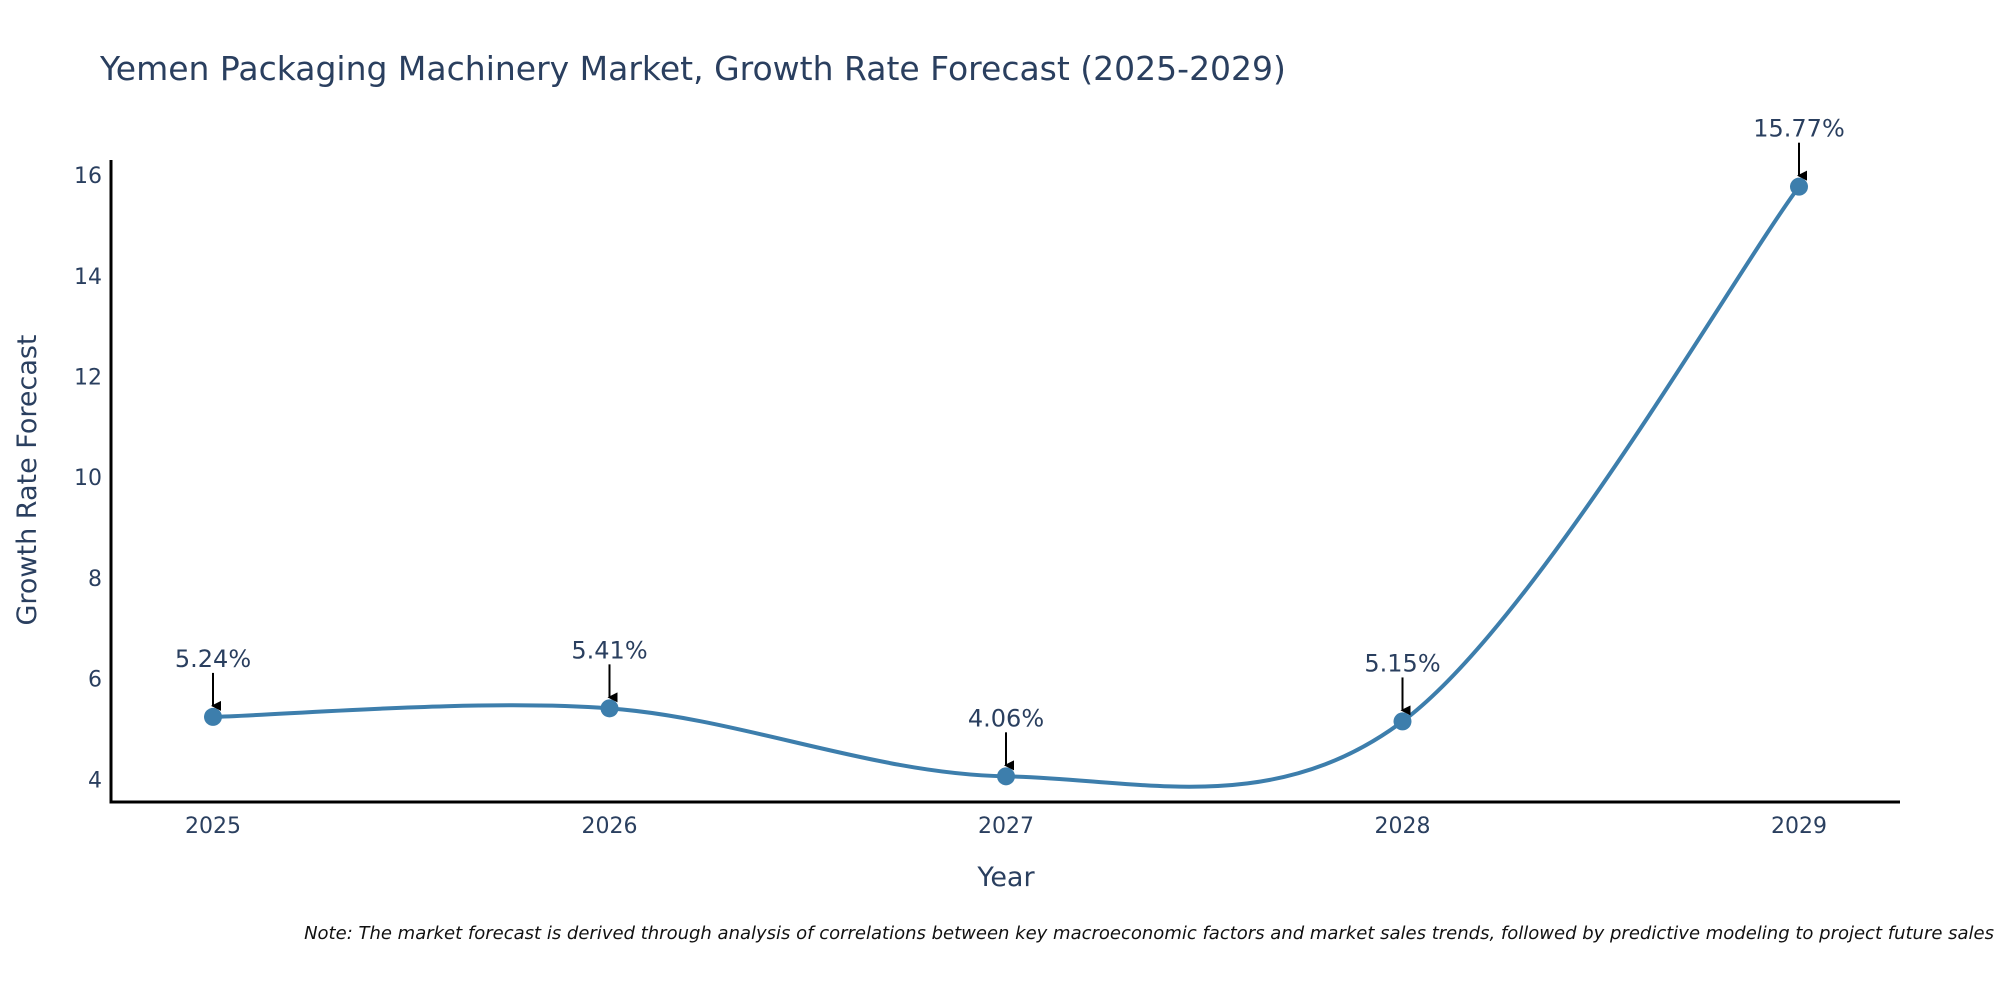 The height and width of the screenshot is (1000, 2000). What do you see at coordinates (609, 650) in the screenshot?
I see `data-label-2026: 5.41%` at bounding box center [609, 650].